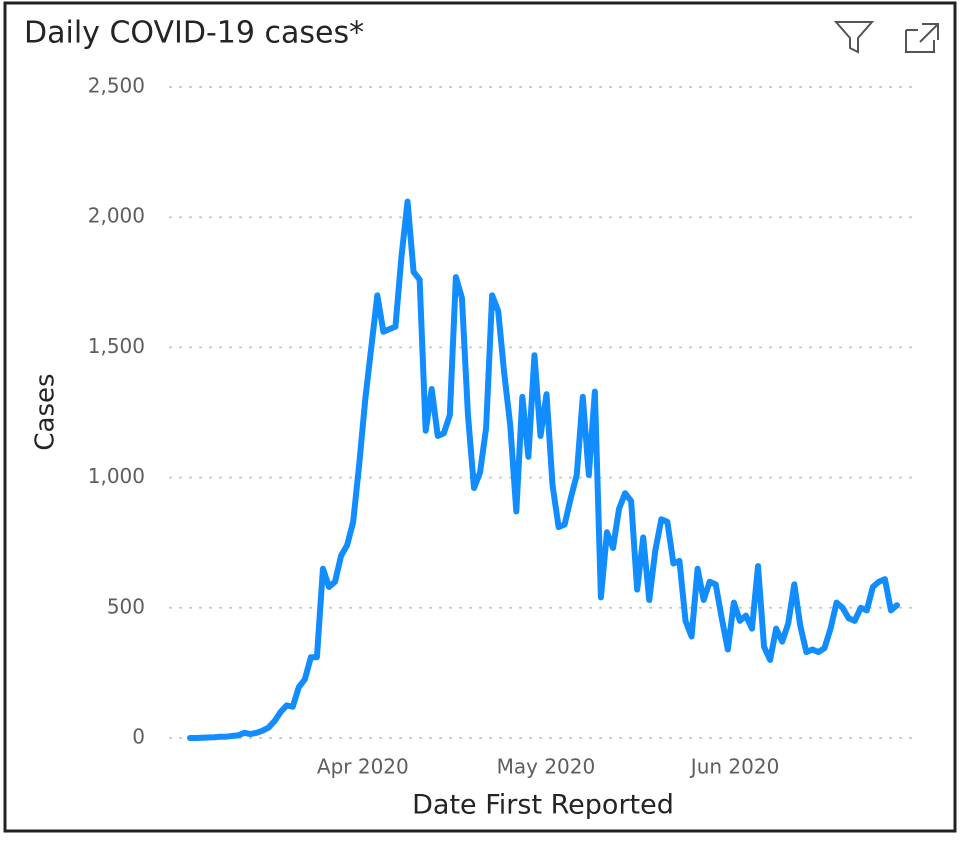 Image resolution: width=962 pixels, height=842 pixels. What do you see at coordinates (543, 805) in the screenshot?
I see `x-axis-label: Date First Reported` at bounding box center [543, 805].